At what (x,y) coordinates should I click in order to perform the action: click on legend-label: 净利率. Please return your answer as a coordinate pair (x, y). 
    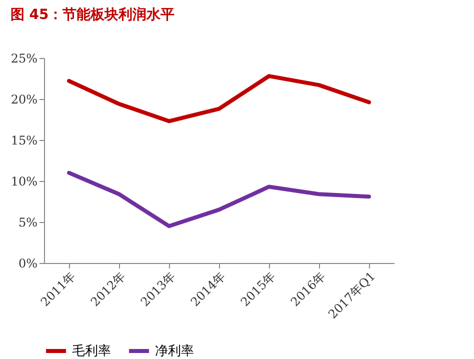
    Looking at the image, I should click on (174, 351).